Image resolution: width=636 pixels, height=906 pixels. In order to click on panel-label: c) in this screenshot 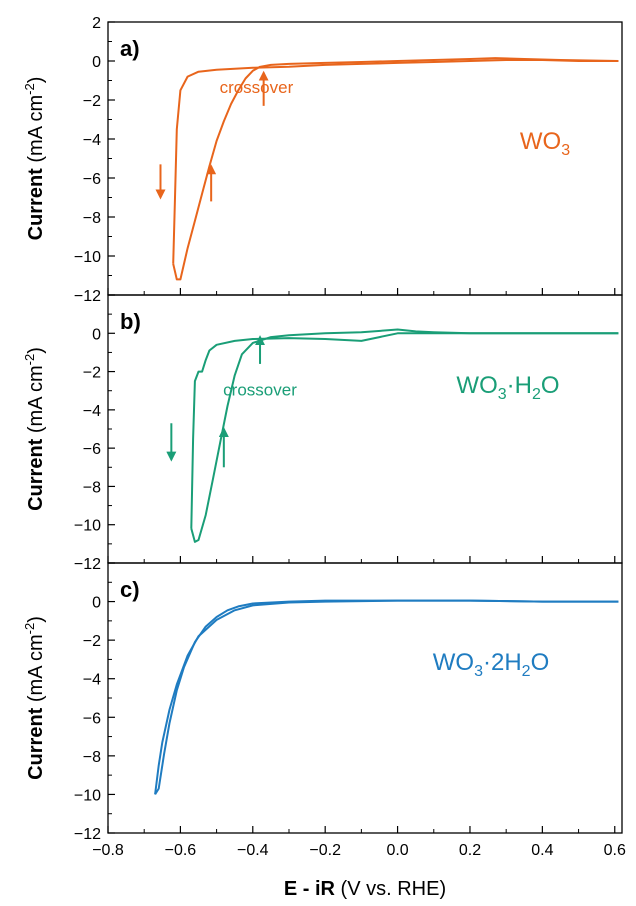, I will do `click(130, 589)`.